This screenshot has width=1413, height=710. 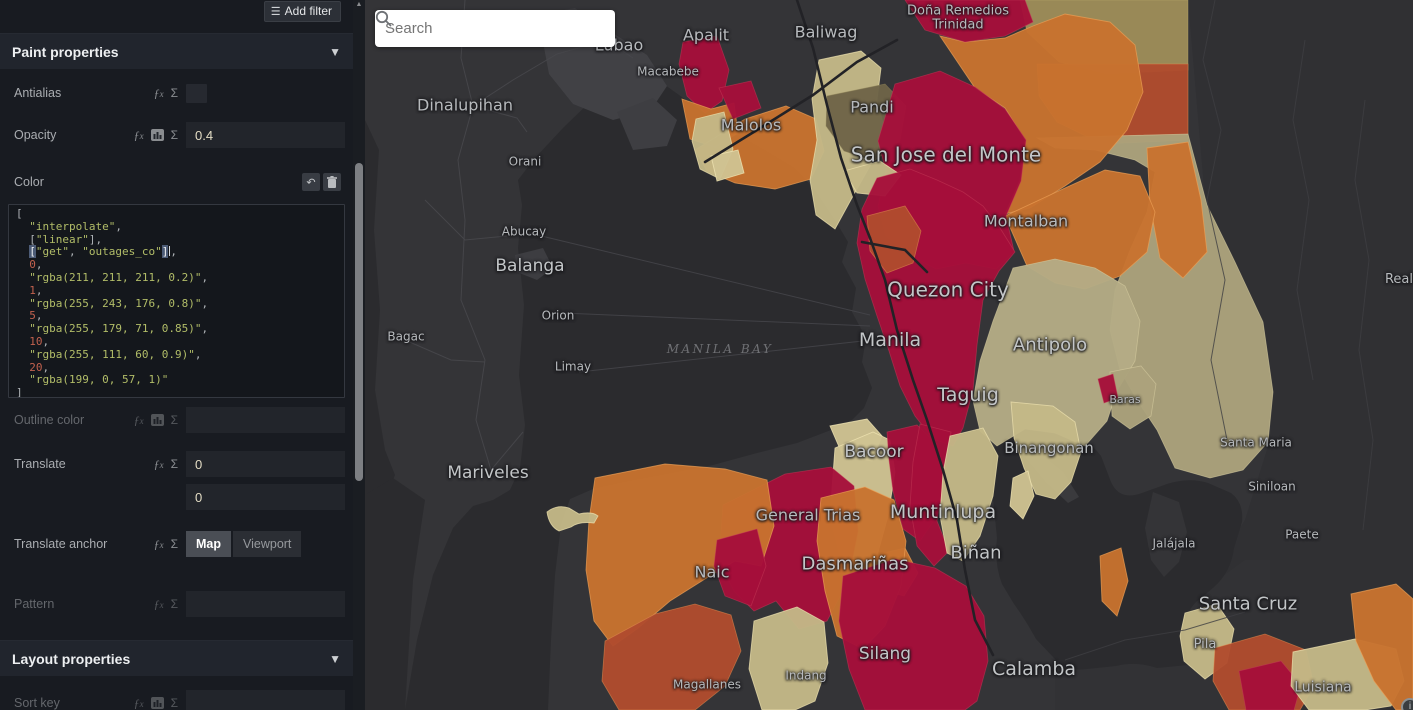 I want to click on sort-key-input, so click(x=265, y=700).